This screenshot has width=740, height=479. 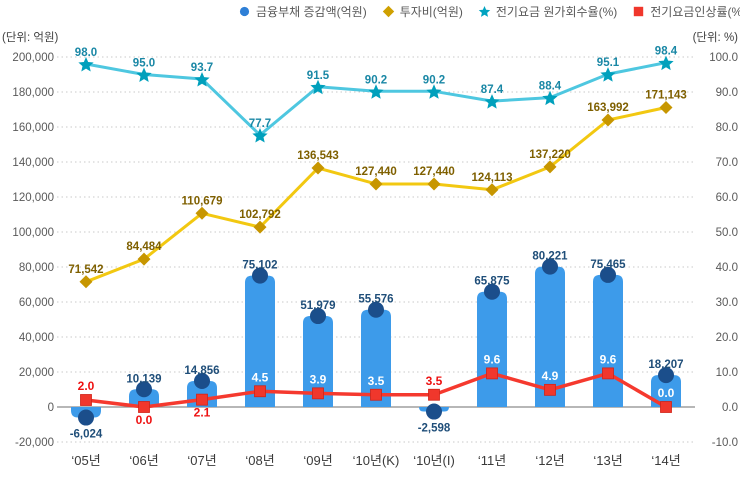 I want to click on legend-item-3: 전기요금인상률(%), so click(x=686, y=11).